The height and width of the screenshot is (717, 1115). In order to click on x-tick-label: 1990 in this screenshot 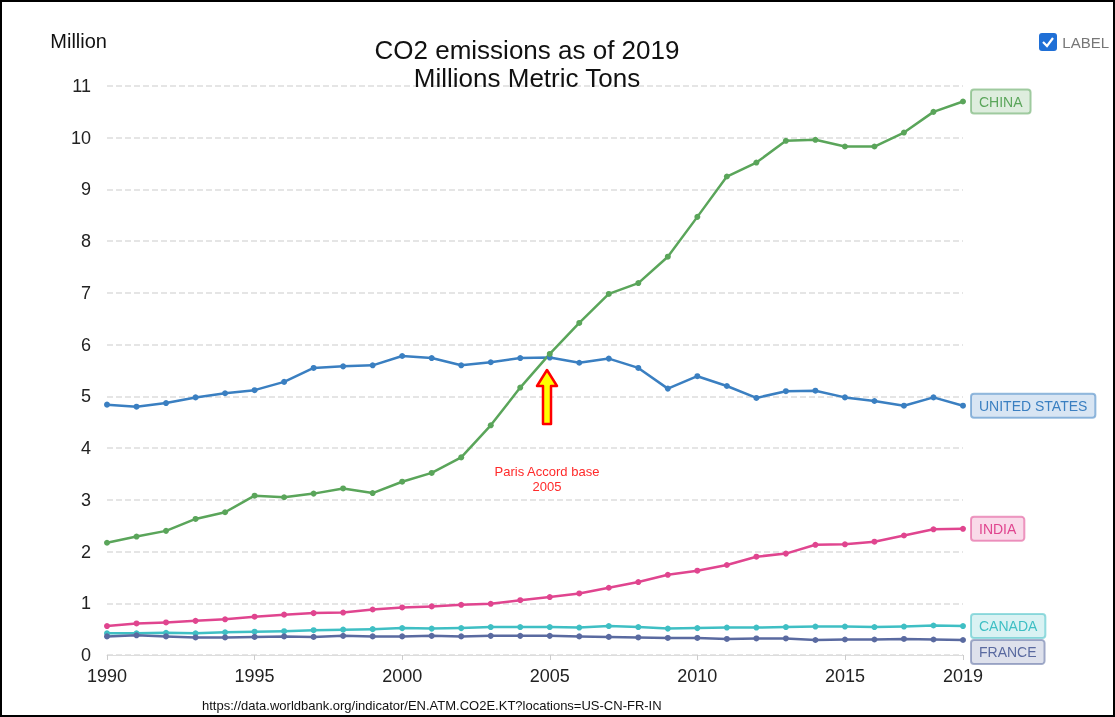, I will do `click(107, 676)`.